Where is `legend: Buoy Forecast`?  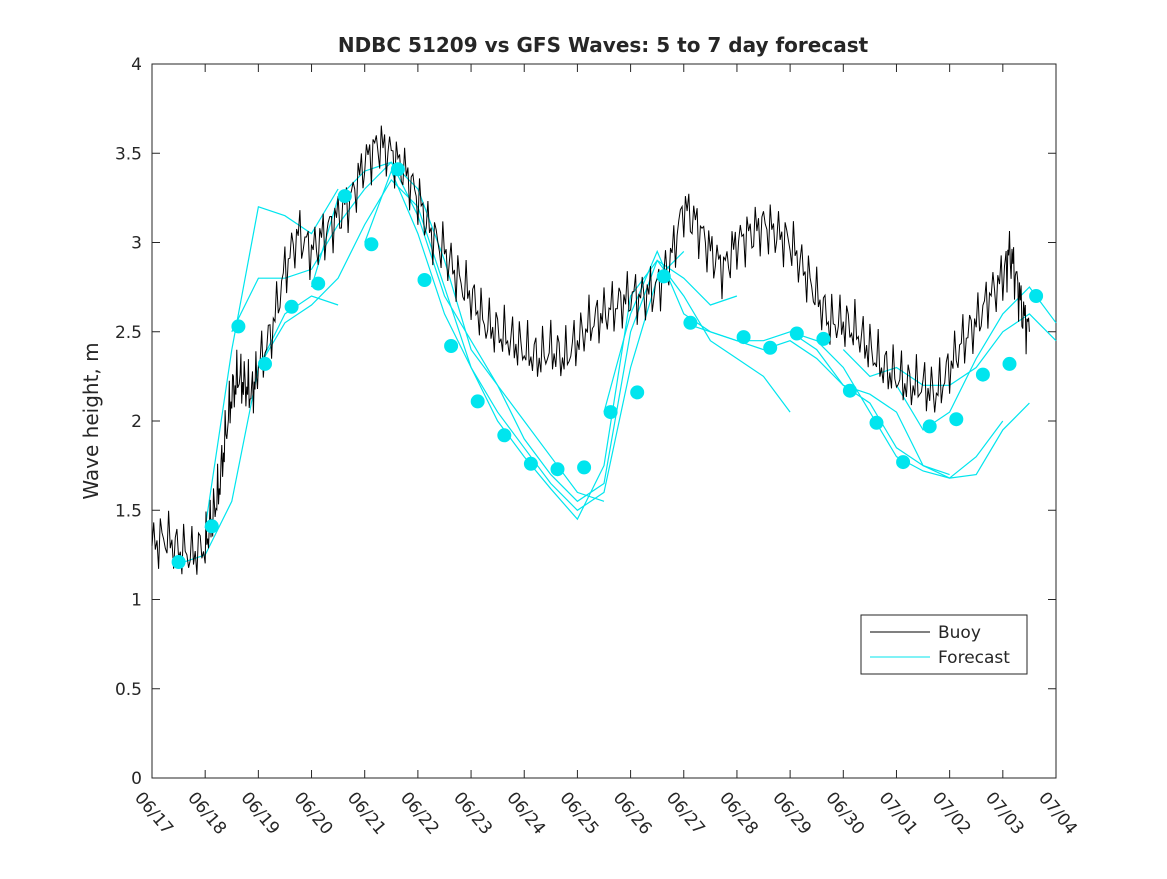 legend: Buoy Forecast is located at coordinates (944, 644).